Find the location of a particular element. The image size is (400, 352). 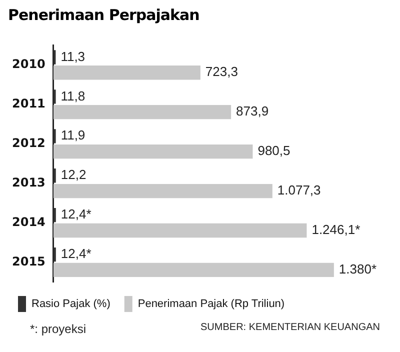

y-tick-label: 2013 is located at coordinates (29, 182).